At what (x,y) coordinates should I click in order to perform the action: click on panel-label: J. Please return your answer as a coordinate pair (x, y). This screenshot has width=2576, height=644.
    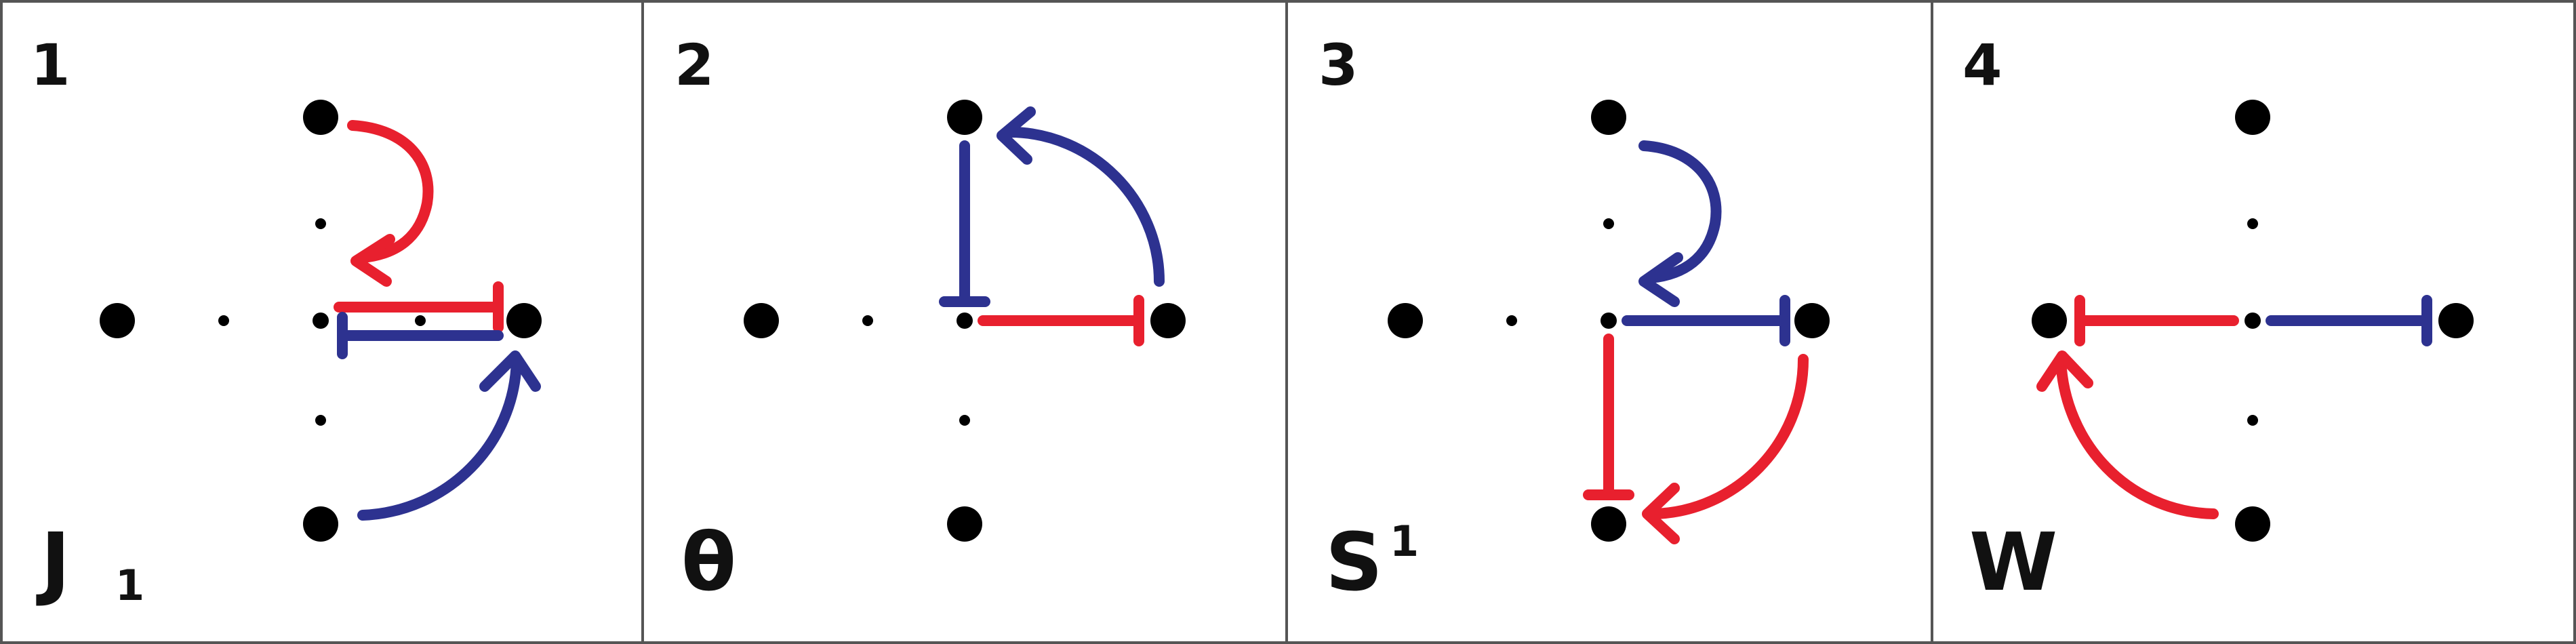
    Looking at the image, I should click on (53, 562).